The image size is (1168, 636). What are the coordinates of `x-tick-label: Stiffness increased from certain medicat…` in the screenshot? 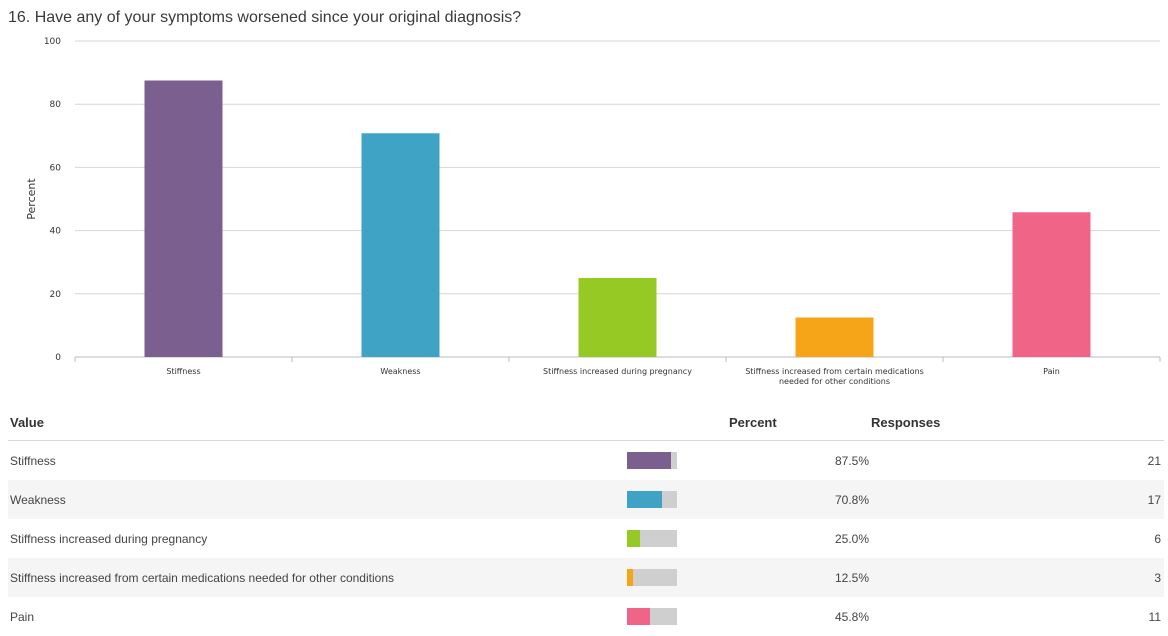 It's located at (834, 371).